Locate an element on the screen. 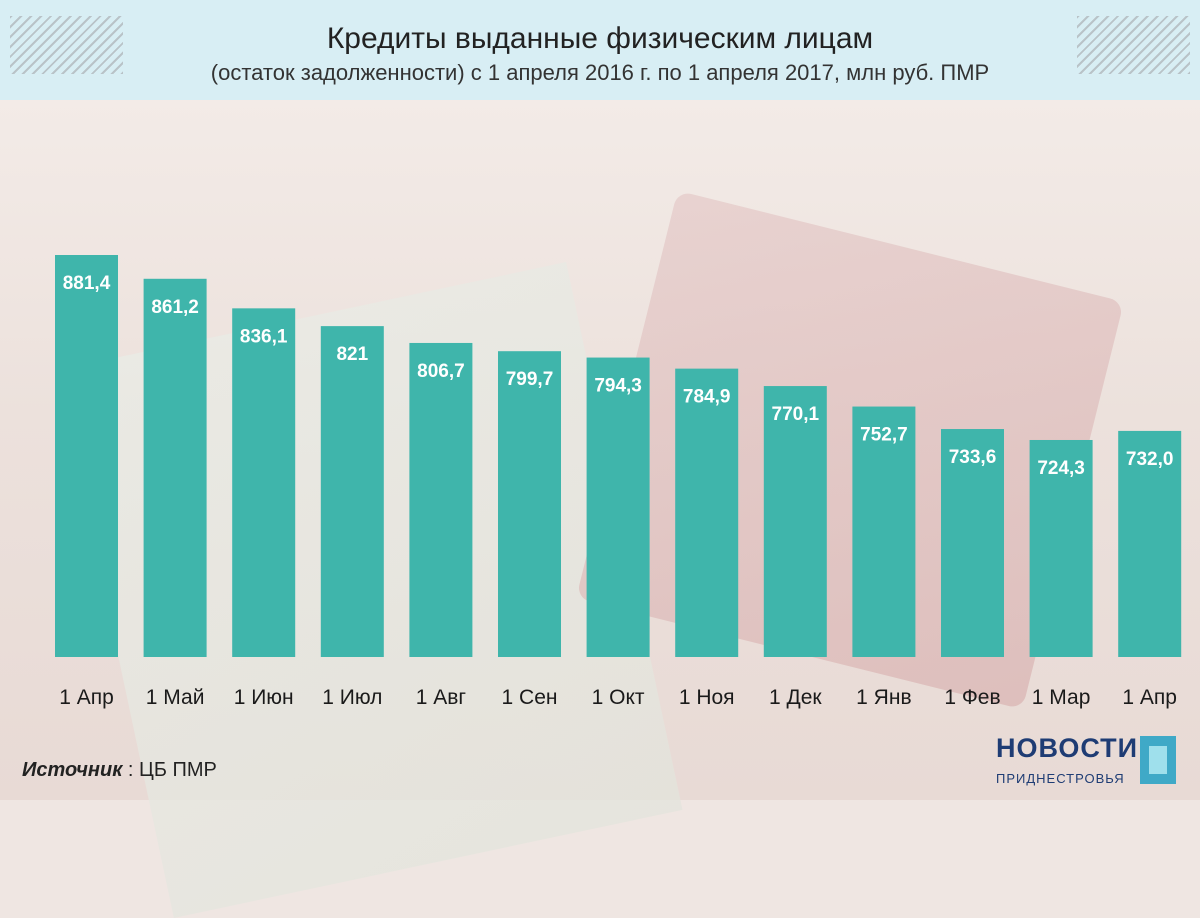 The image size is (1200, 918). logo-sub-text: ПРИДНЕСТРОВЬЯ is located at coordinates (1060, 778).